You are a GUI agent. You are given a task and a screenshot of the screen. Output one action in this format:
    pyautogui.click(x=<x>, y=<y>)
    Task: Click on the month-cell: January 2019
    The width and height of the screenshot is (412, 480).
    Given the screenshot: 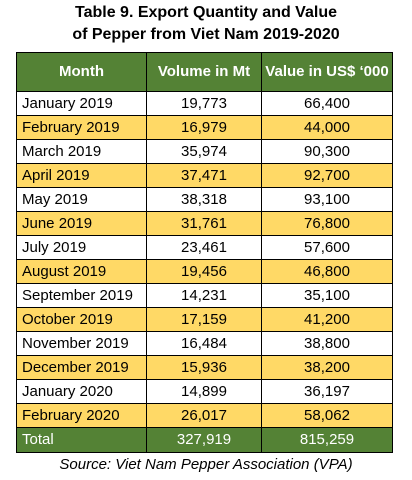 What is the action you would take?
    pyautogui.click(x=81, y=103)
    